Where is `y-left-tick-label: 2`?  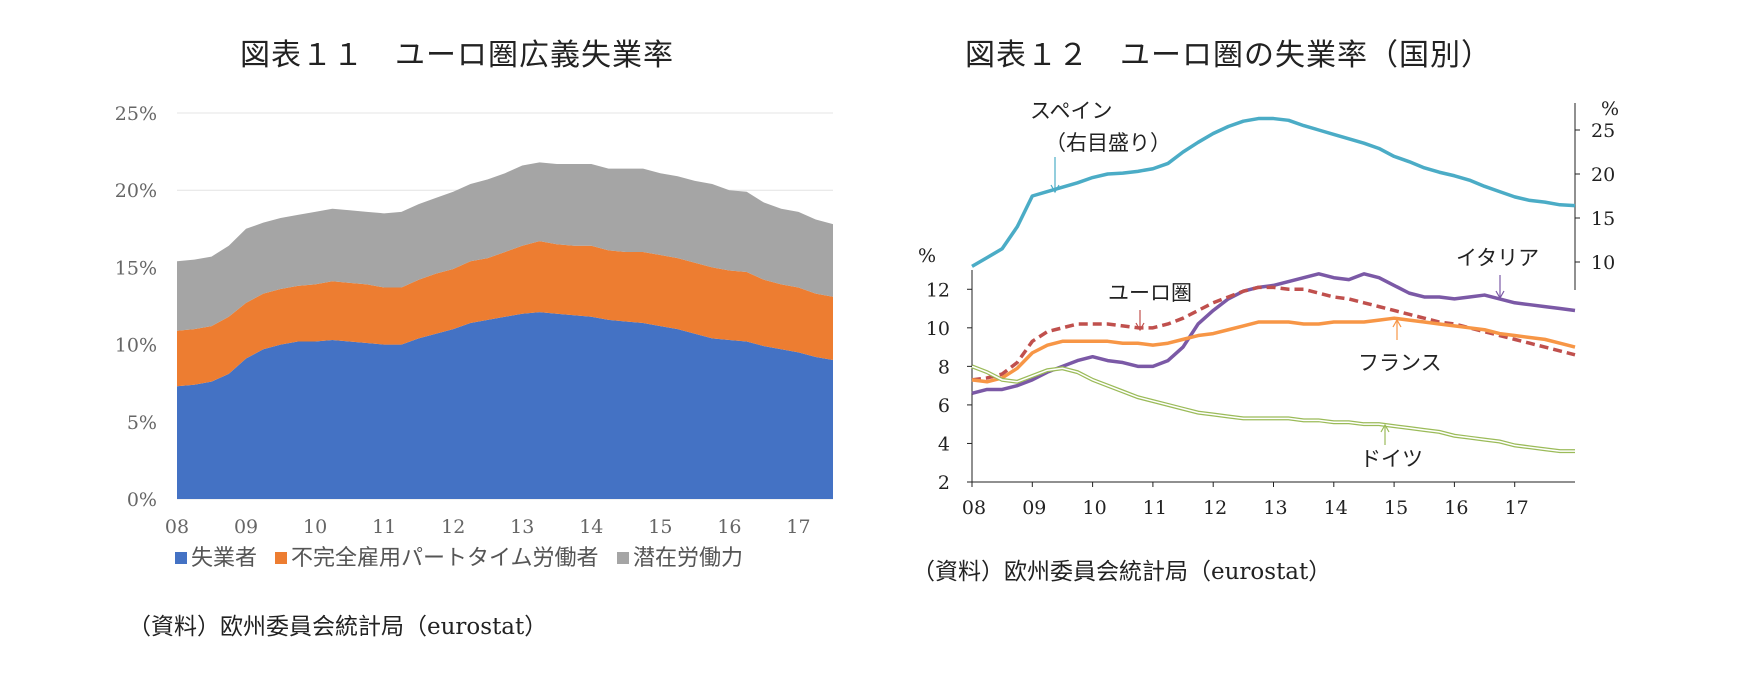
y-left-tick-label: 2 is located at coordinates (944, 483).